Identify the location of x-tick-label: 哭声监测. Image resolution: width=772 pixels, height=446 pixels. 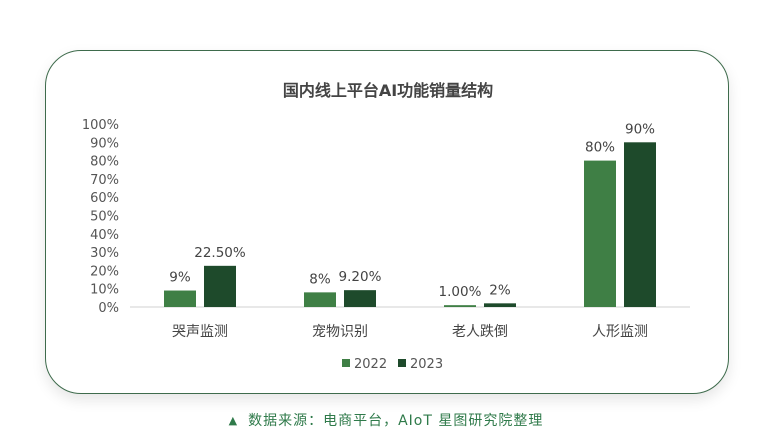
(200, 332).